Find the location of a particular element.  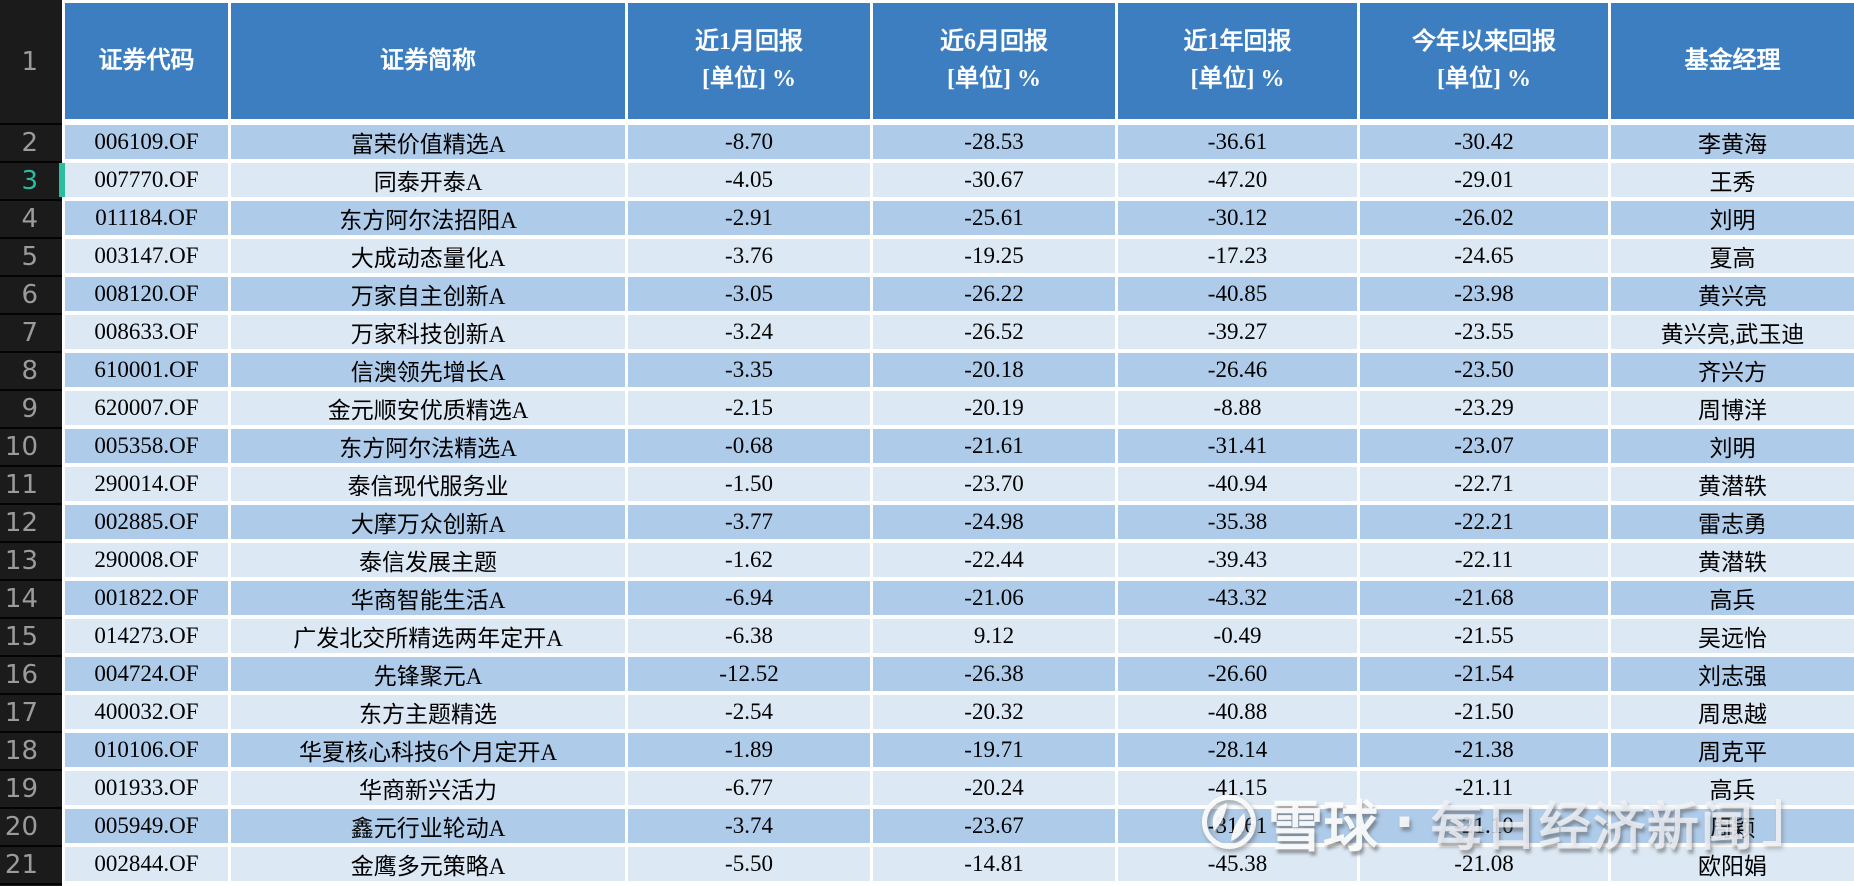

cell-y1: -40.88 is located at coordinates (1237, 712).